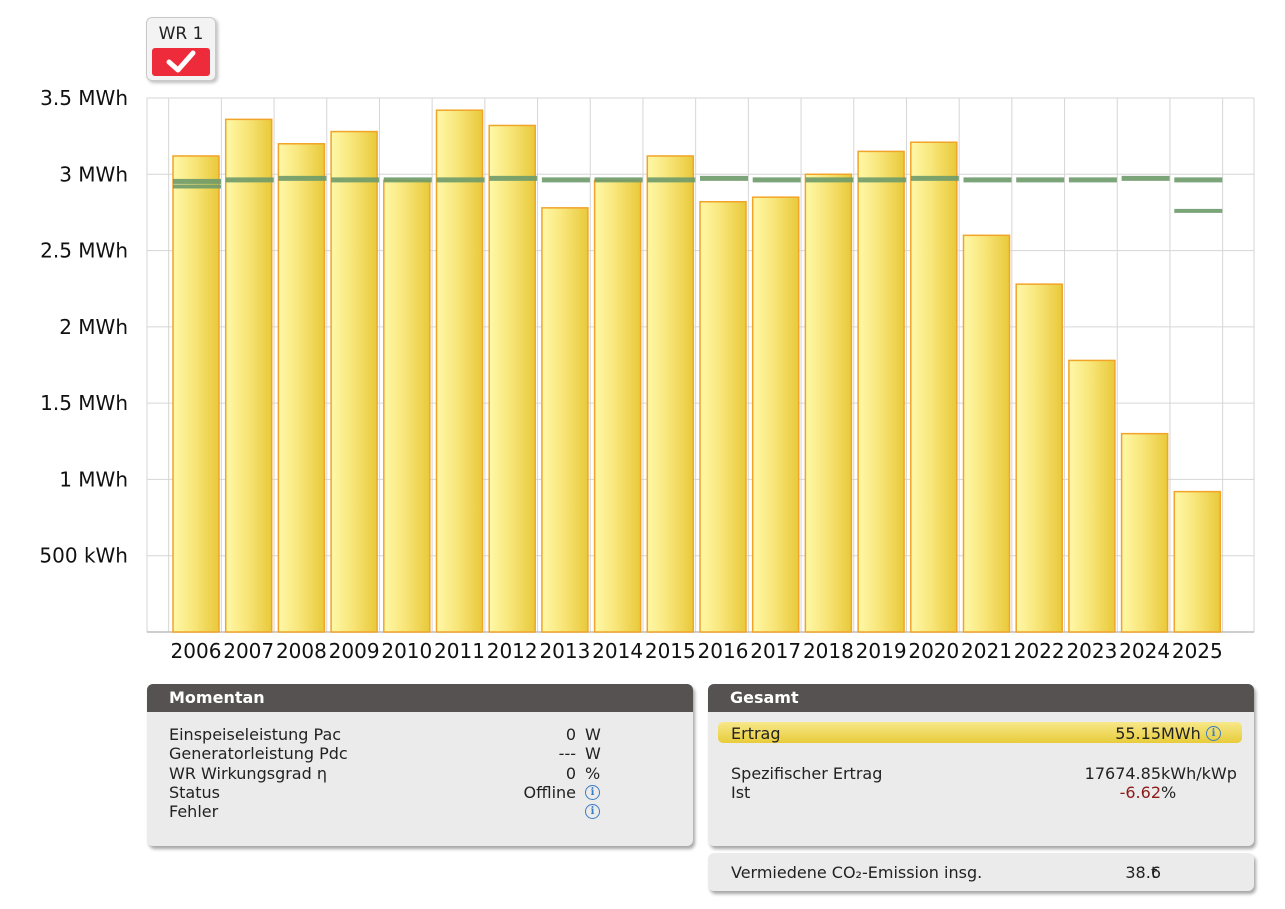 The image size is (1285, 909). What do you see at coordinates (459, 371) in the screenshot?
I see `bar-2011` at bounding box center [459, 371].